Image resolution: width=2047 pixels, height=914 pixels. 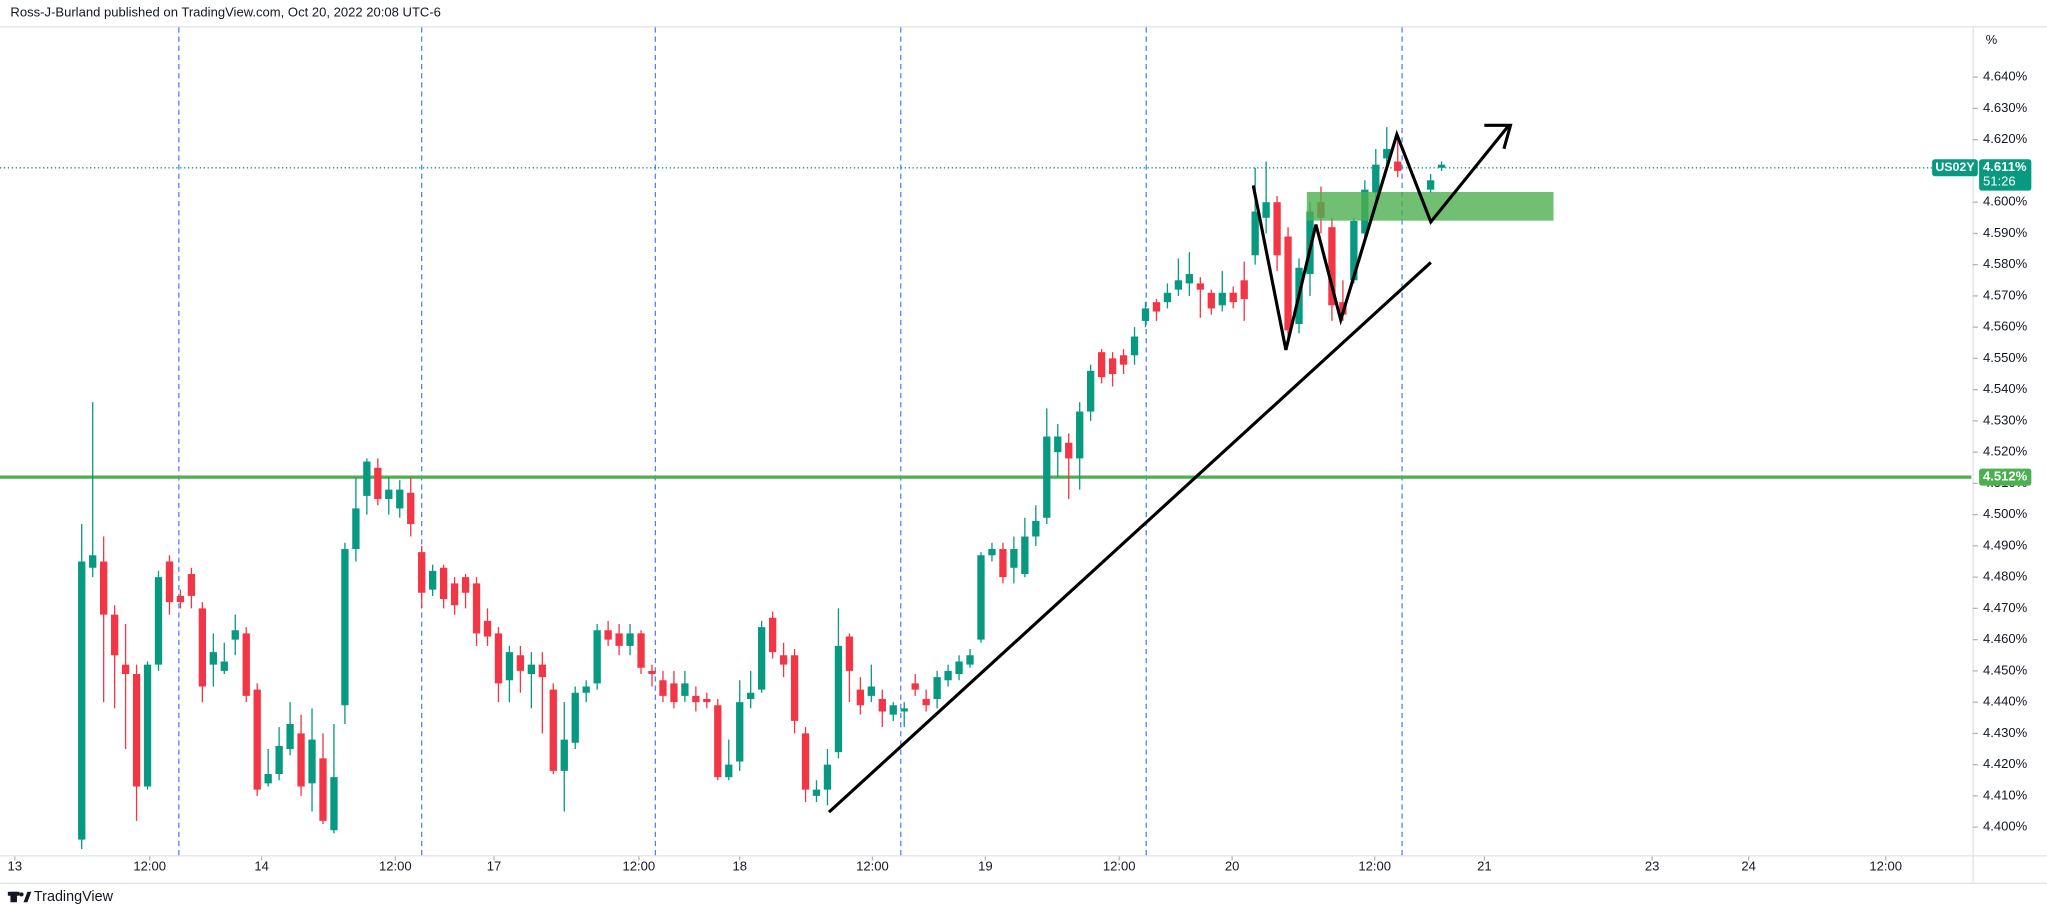 I want to click on x-tick-label: 17, so click(x=494, y=865).